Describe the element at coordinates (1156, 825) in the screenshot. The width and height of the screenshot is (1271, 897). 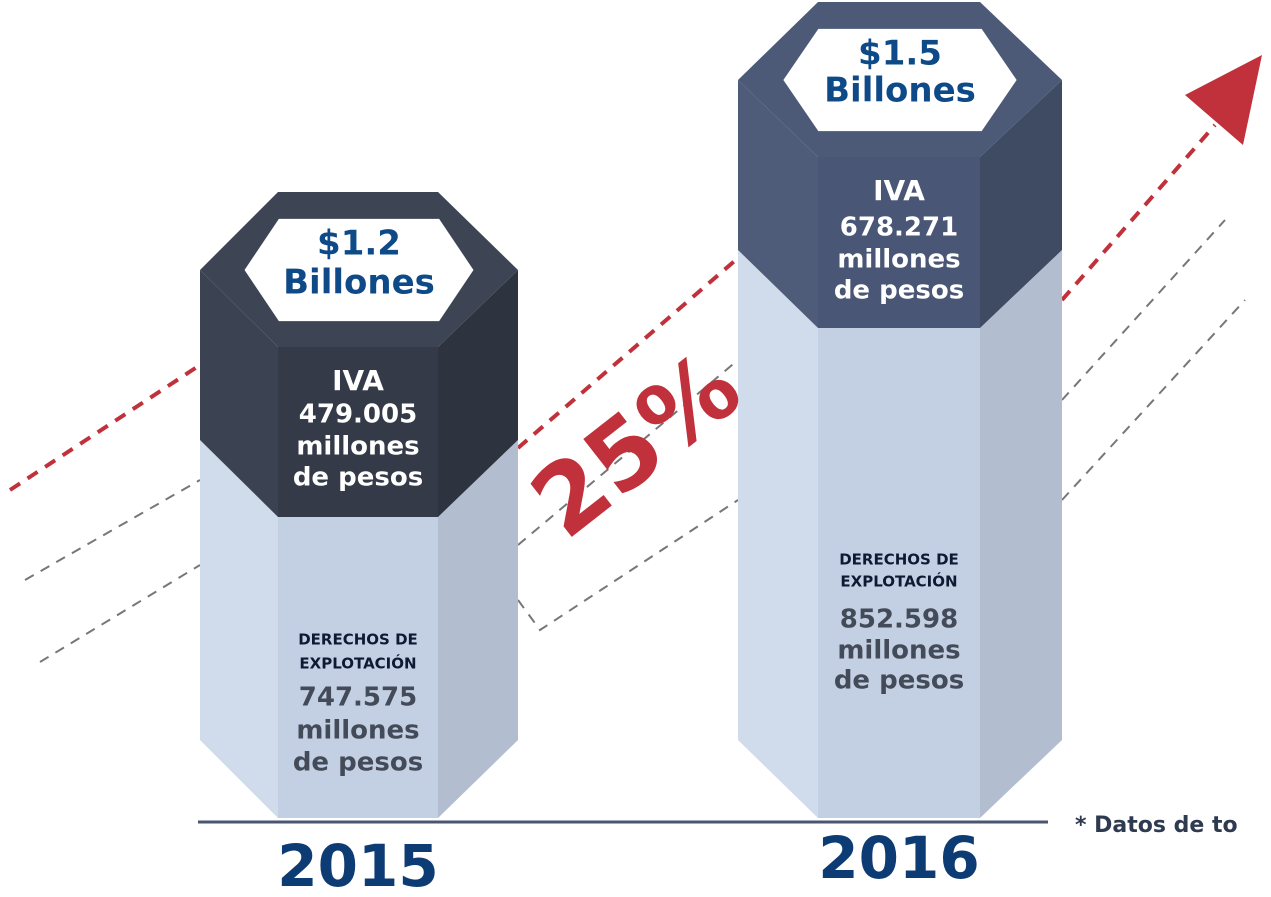
I see `note: * Datos de to` at that location.